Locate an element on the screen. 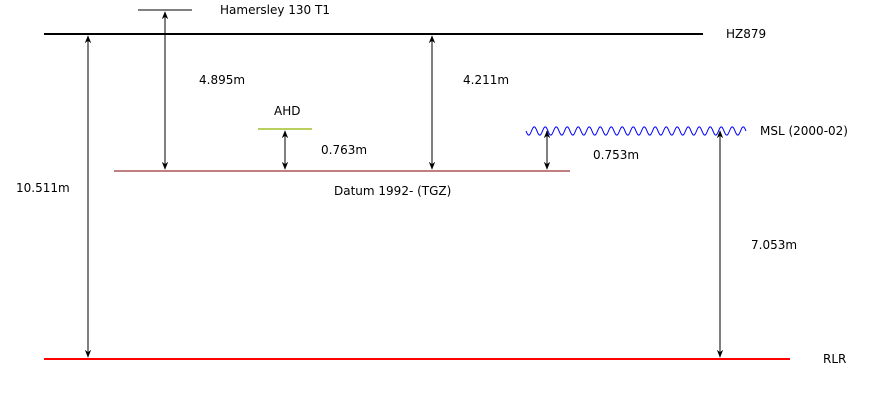 Image resolution: width=875 pixels, height=400 pixels. measurement-hamersley-to-datum: 4.895m is located at coordinates (222, 80).